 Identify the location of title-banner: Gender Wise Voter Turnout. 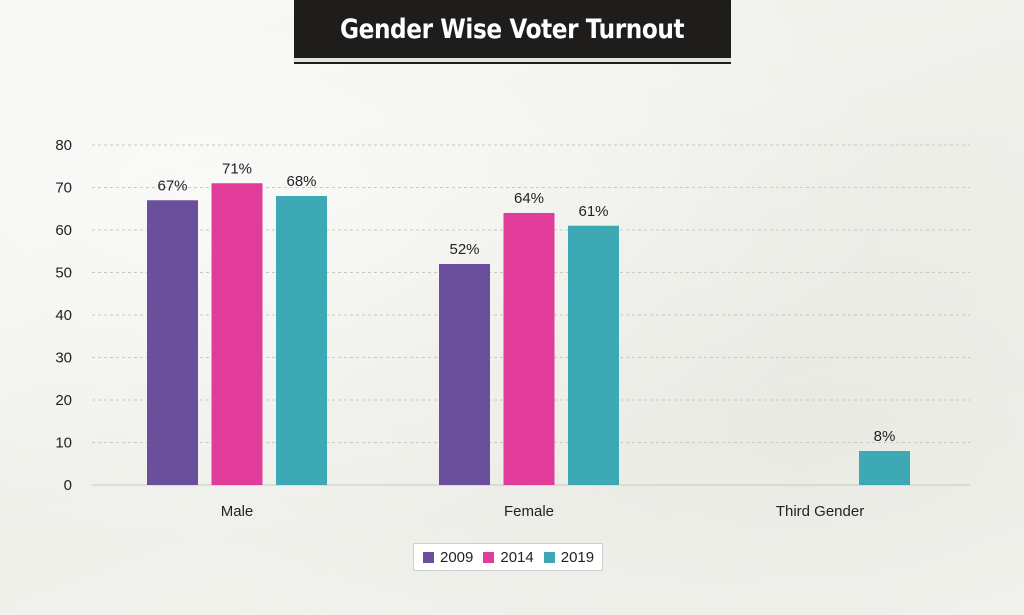
(512, 31).